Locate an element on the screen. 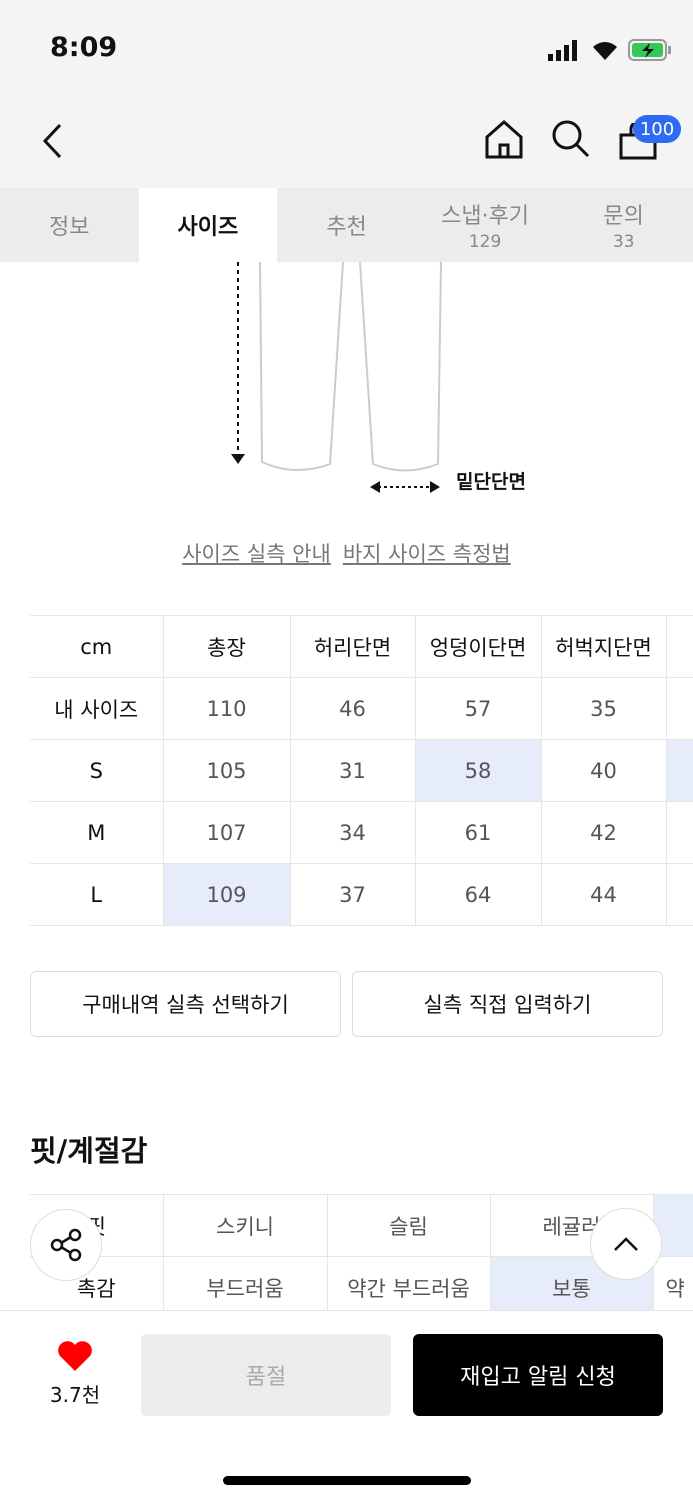  cell: 약간 부드러움 is located at coordinates (408, 1287).